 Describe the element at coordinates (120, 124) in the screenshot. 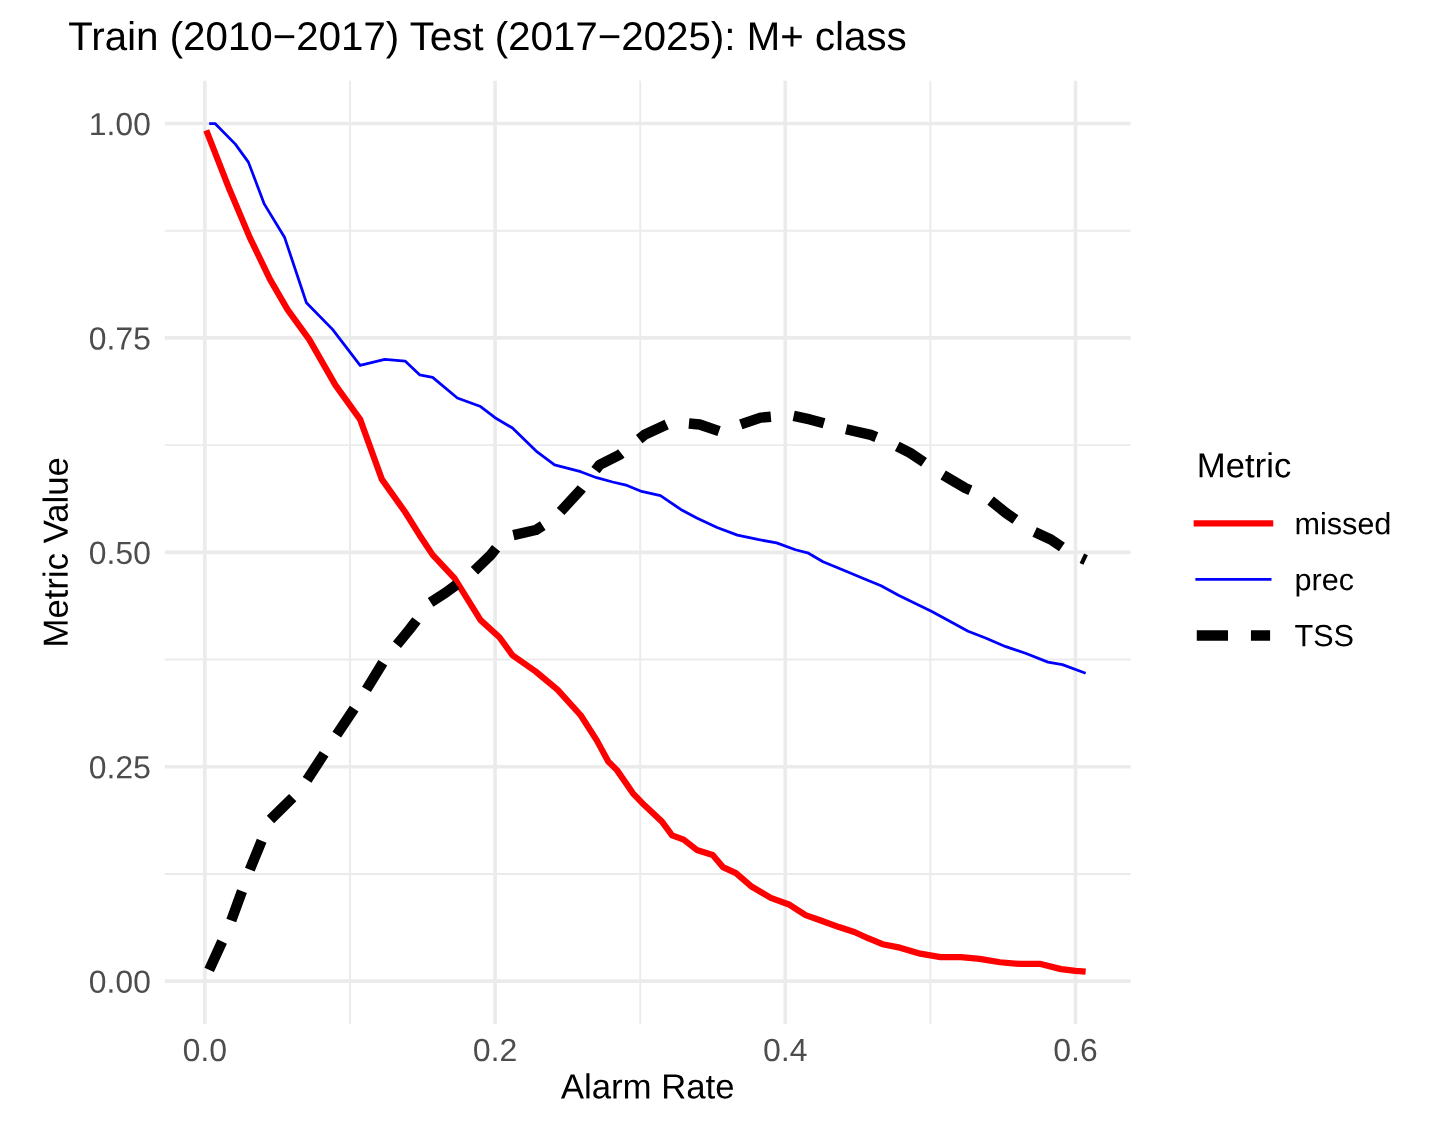

I see `y-tick-label: 1.00` at that location.